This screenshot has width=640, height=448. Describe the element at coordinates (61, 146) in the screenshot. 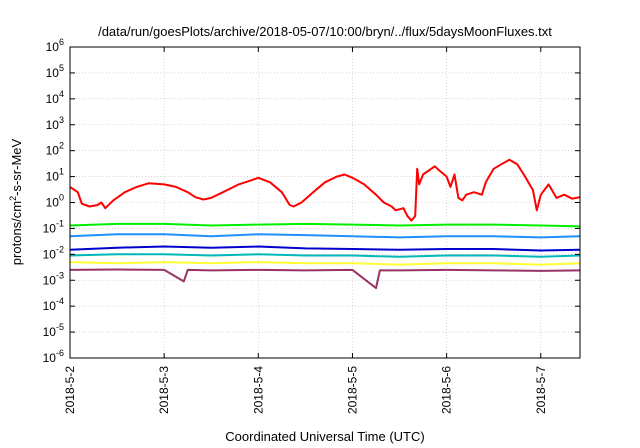

I see `y-tick-exponent: 2` at that location.